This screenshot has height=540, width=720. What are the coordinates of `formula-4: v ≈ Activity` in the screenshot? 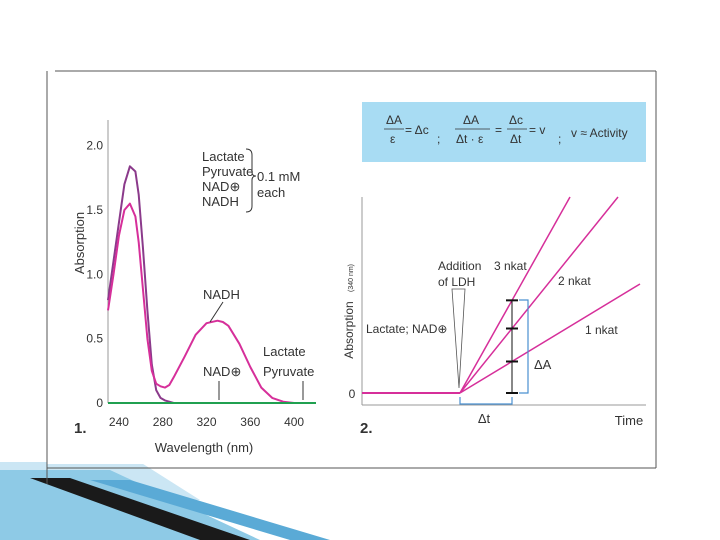 It's located at (599, 133).